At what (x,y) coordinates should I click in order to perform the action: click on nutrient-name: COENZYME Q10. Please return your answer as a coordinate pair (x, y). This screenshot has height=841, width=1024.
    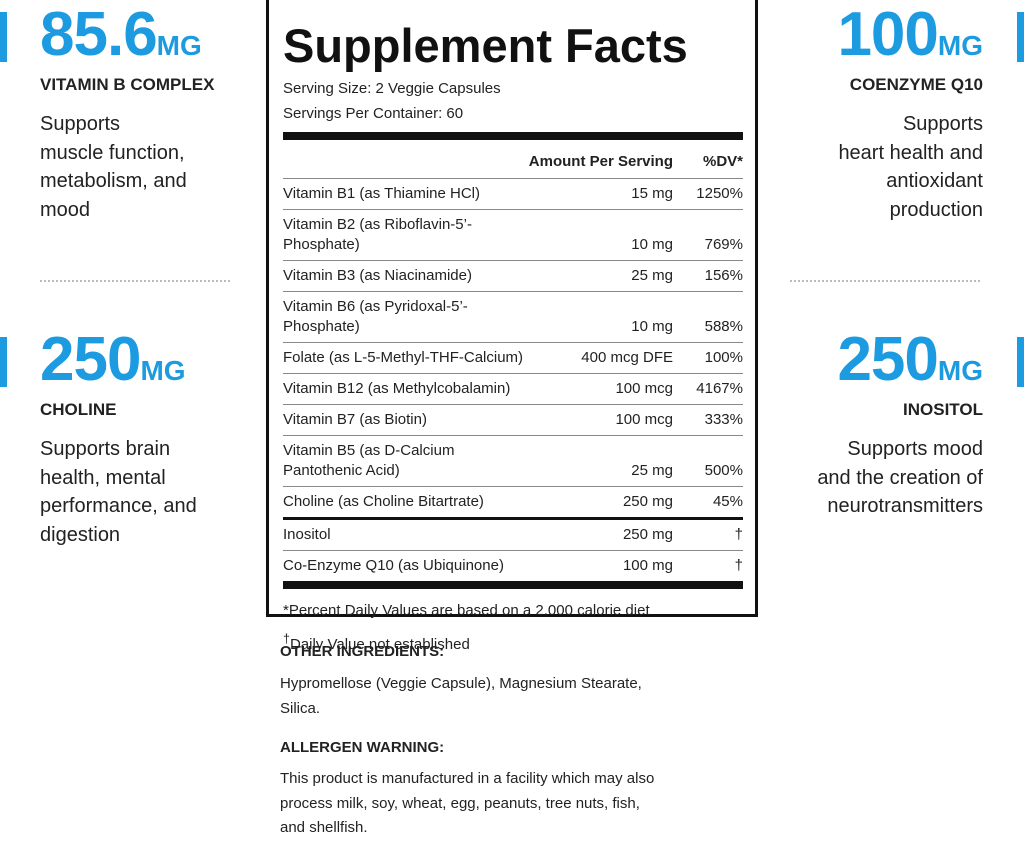
    Looking at the image, I should click on (916, 84).